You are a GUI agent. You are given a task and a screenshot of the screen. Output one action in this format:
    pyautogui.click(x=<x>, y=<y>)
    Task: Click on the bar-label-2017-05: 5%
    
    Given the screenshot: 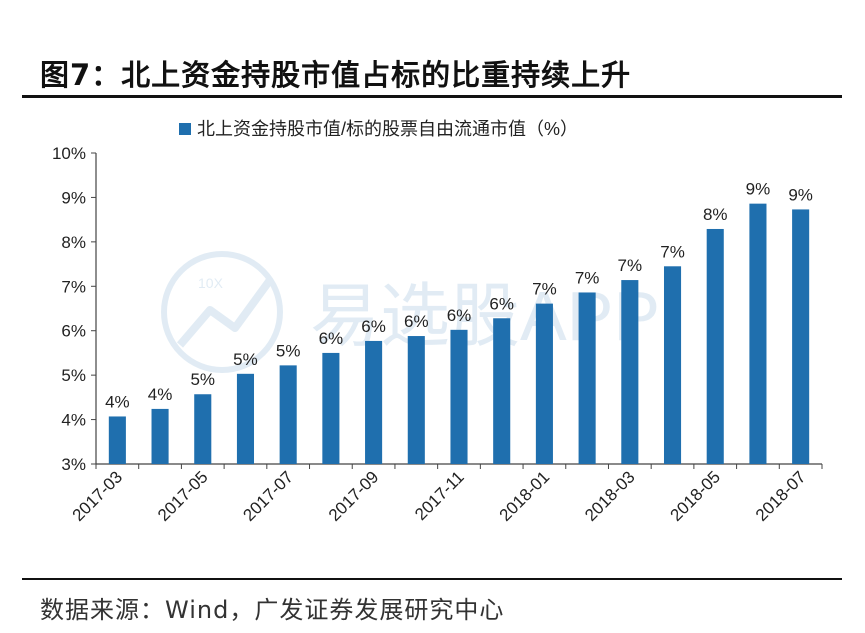 What is the action you would take?
    pyautogui.click(x=202, y=379)
    